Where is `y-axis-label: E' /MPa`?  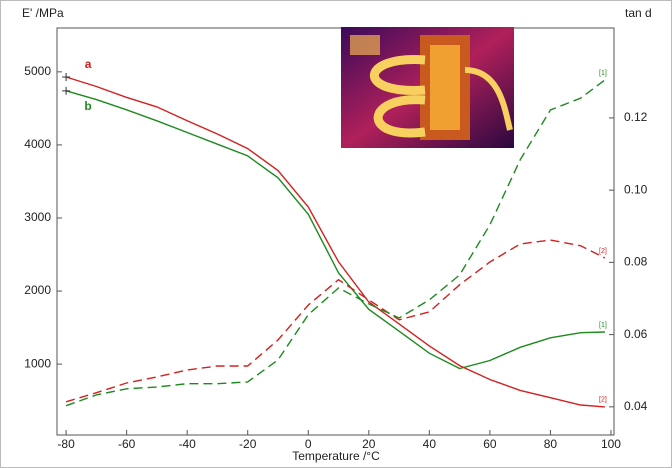
y-axis-label: E' /MPa is located at coordinates (43, 13).